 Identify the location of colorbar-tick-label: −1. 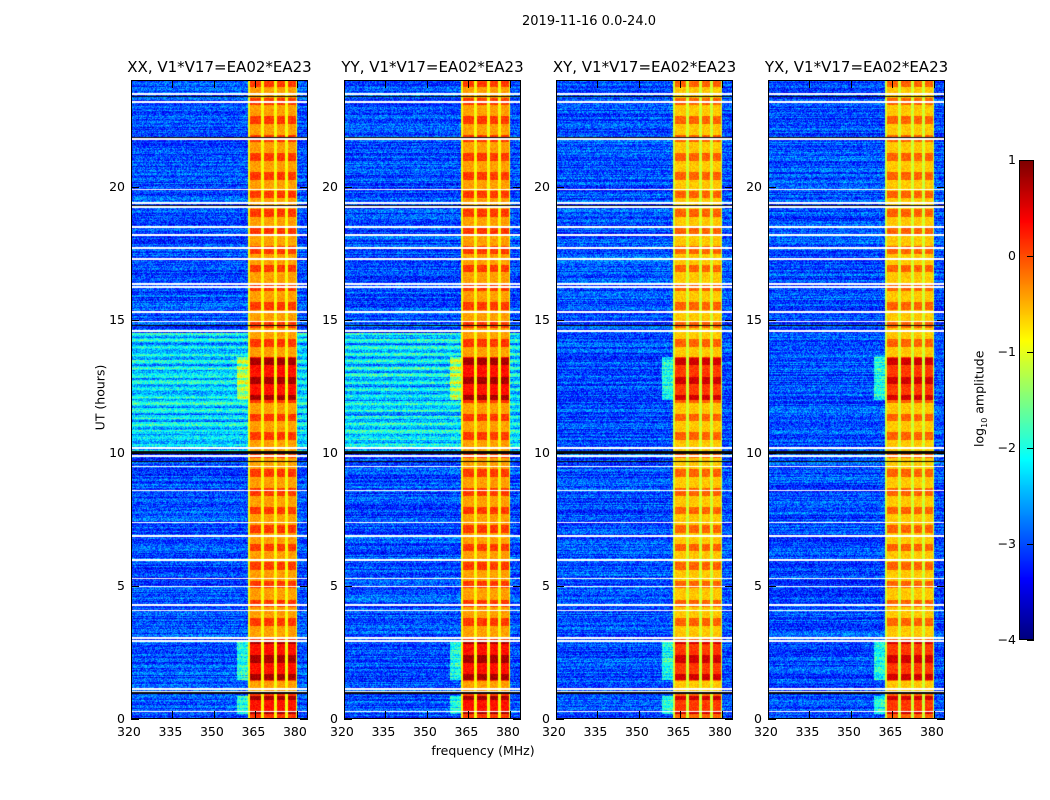
(1006, 351).